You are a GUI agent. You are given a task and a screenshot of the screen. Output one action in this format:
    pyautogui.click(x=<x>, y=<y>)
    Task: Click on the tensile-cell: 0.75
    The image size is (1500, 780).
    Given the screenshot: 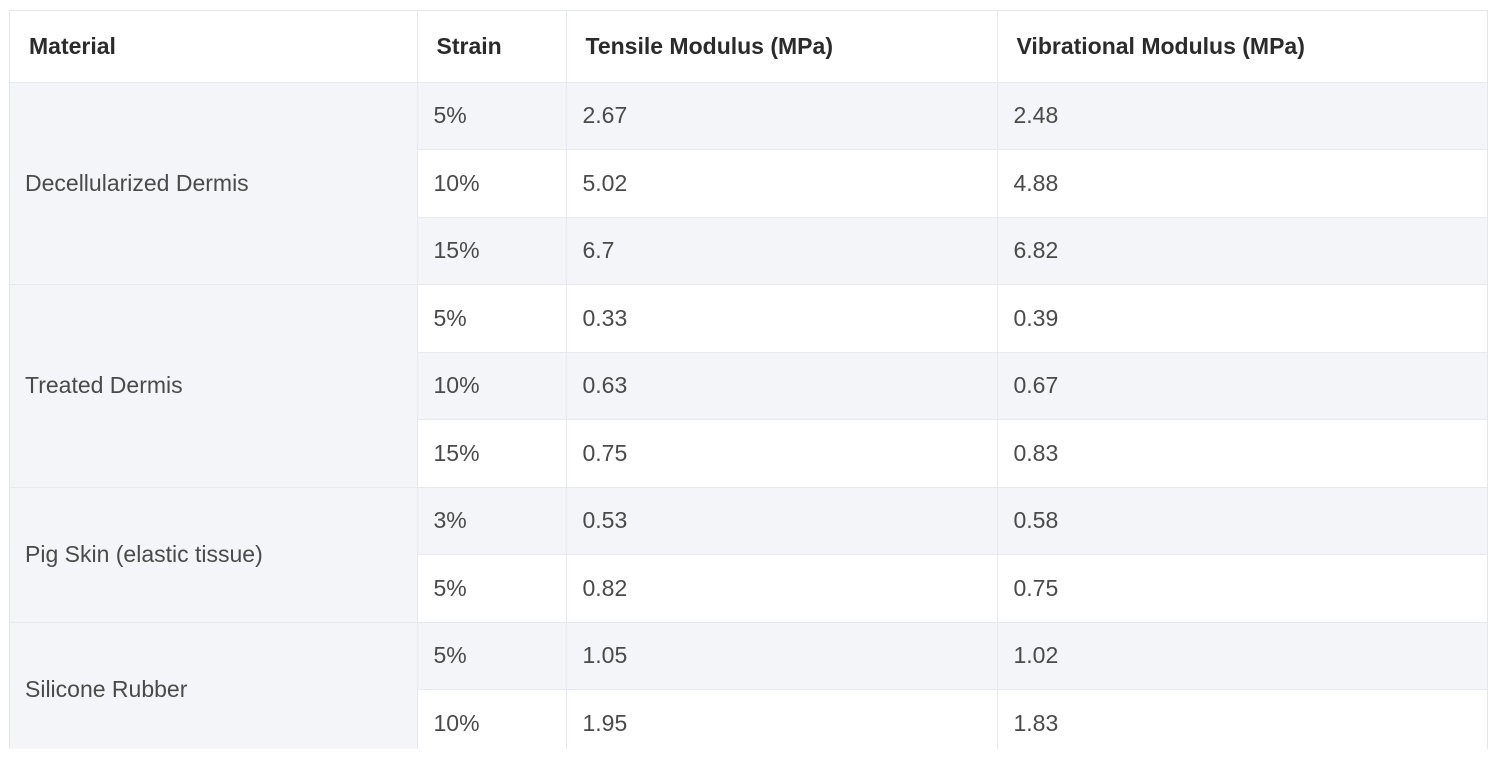 What is the action you would take?
    pyautogui.click(x=782, y=453)
    